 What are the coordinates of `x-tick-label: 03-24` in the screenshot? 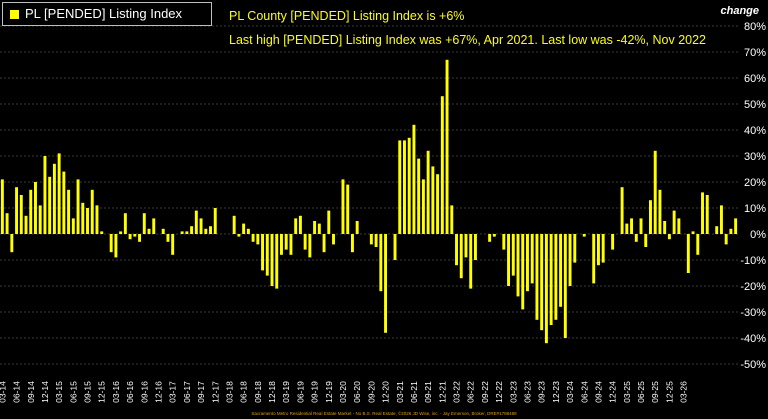 It's located at (570, 392).